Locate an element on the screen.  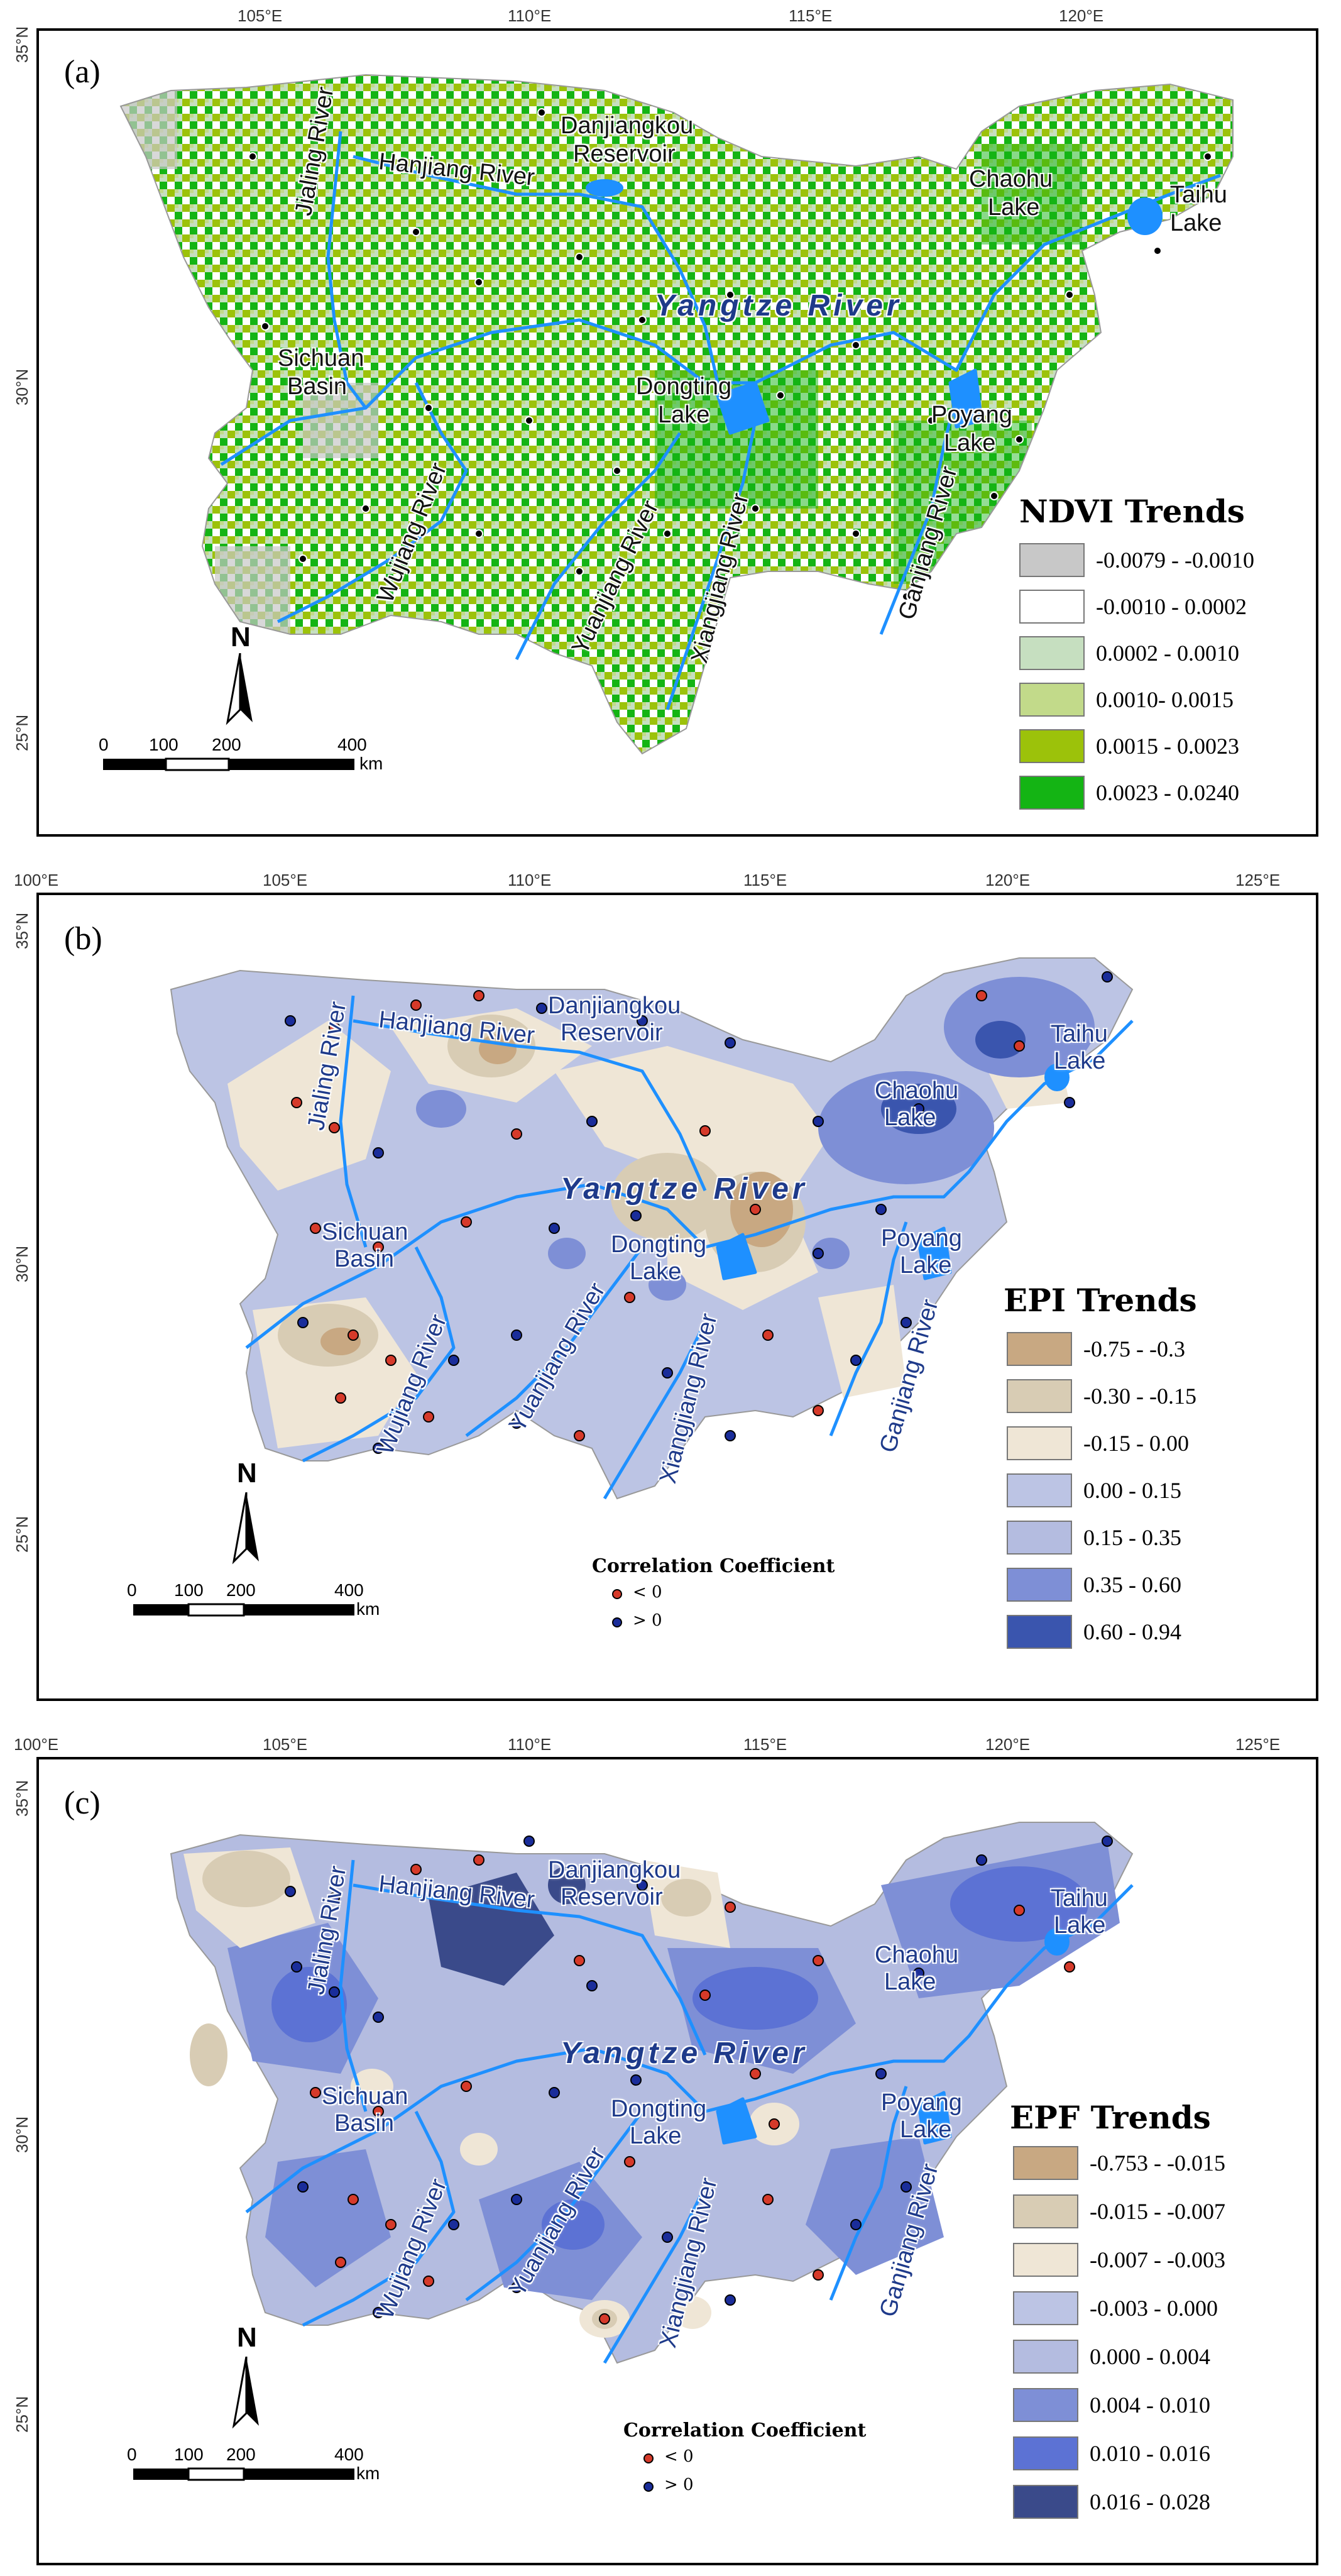
rivers-b is located at coordinates (689, 1248).